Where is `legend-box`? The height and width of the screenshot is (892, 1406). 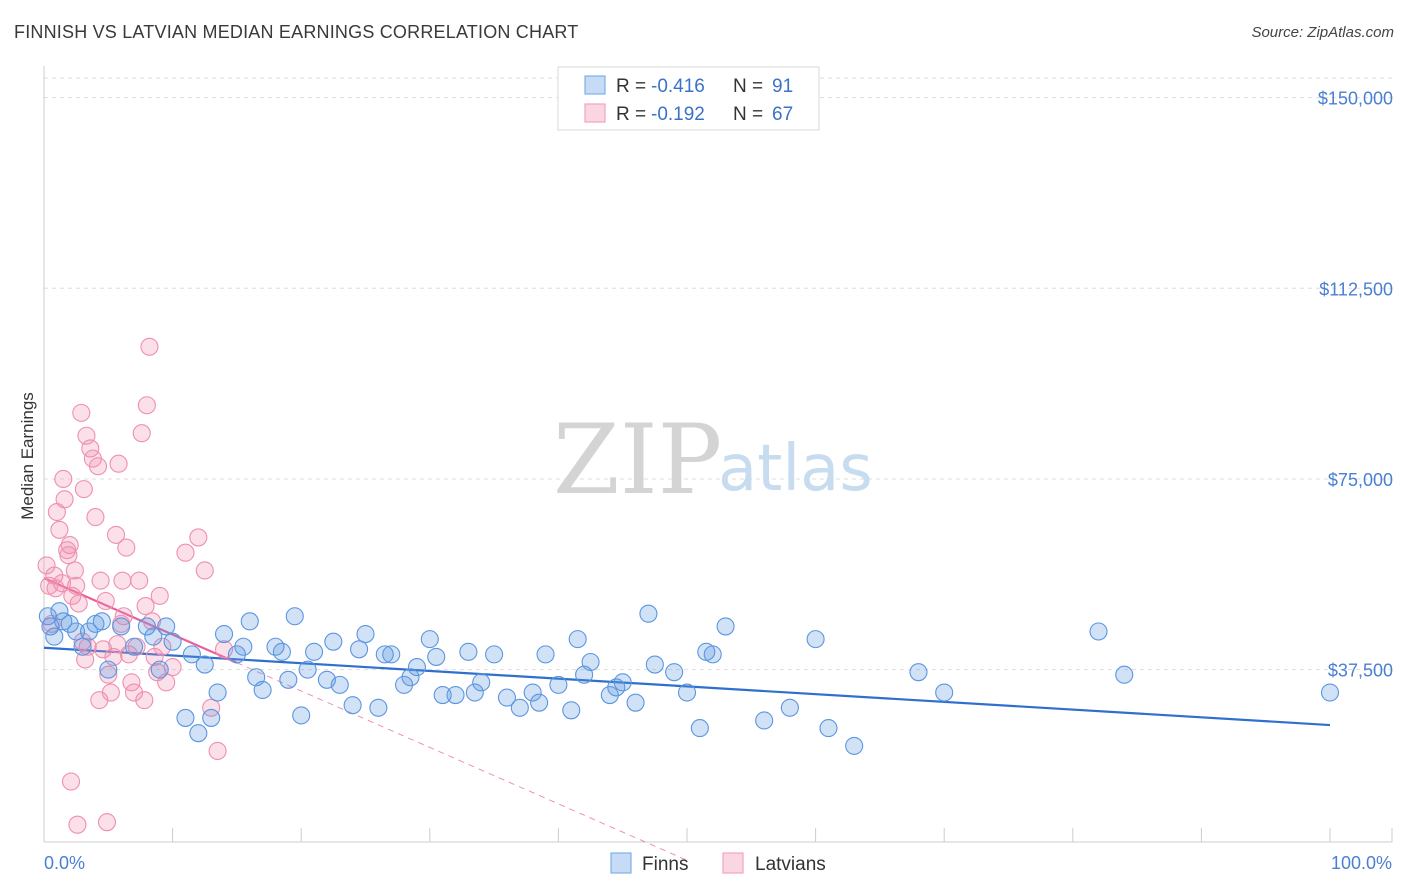
legend-box is located at coordinates (688, 98).